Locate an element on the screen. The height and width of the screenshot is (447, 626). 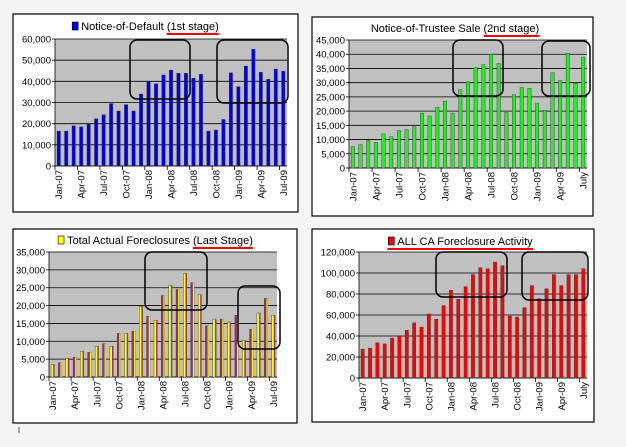
y-tick-label: 50,000 is located at coordinates (36, 61).